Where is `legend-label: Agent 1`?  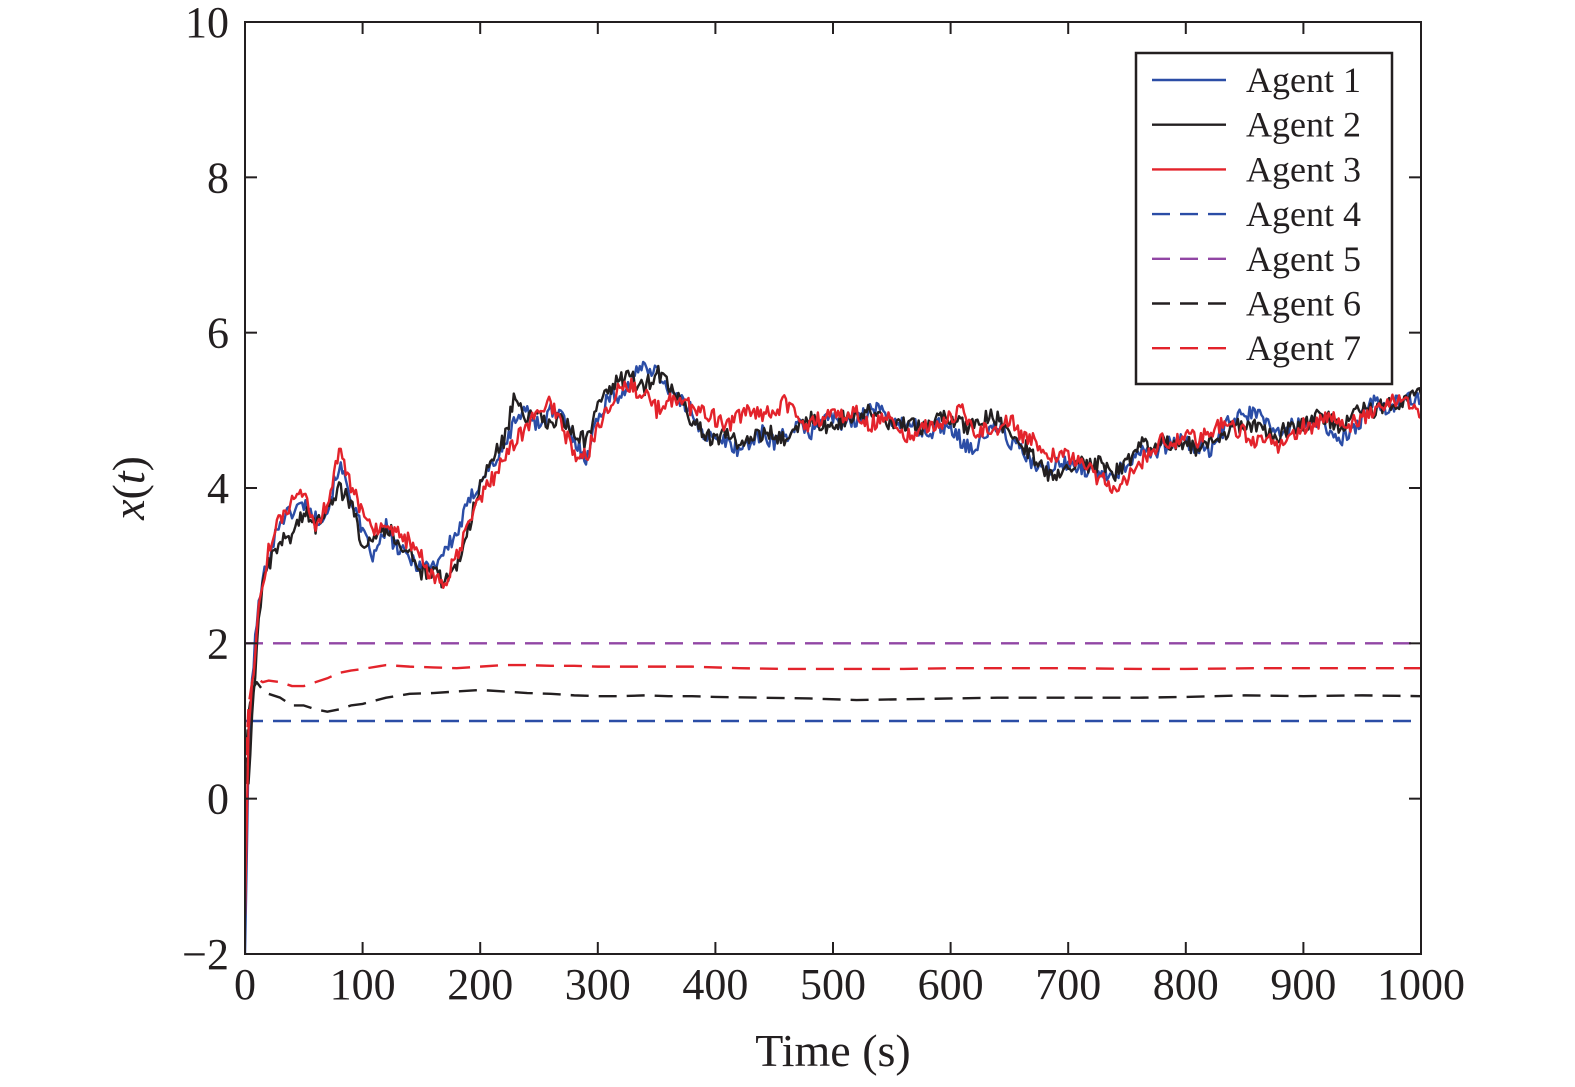 legend-label: Agent 1 is located at coordinates (1303, 80).